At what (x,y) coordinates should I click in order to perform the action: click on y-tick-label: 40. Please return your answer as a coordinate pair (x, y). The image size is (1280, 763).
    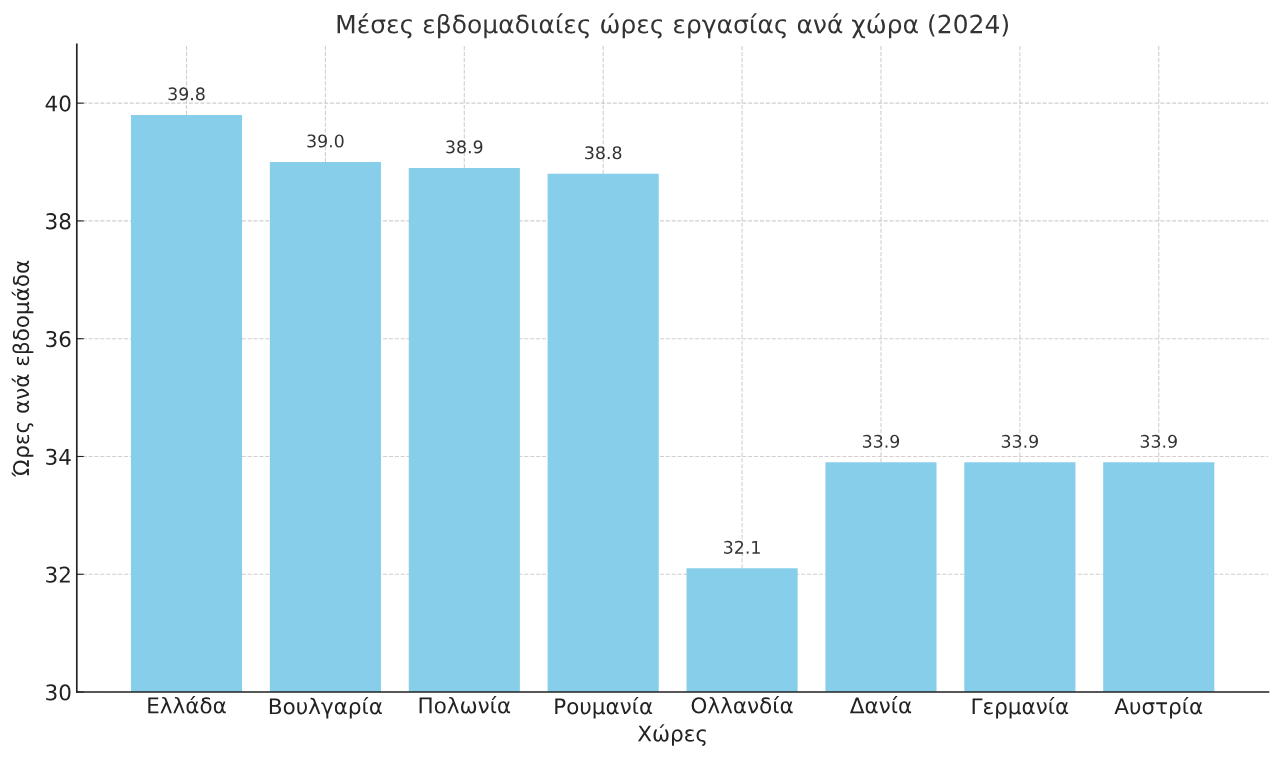
    Looking at the image, I should click on (58, 103).